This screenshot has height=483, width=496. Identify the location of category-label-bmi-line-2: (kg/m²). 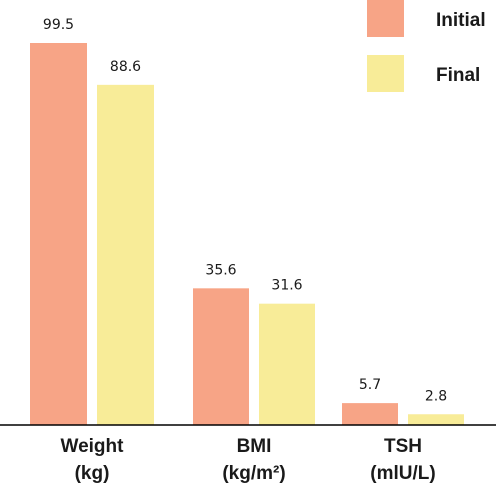
(253, 473).